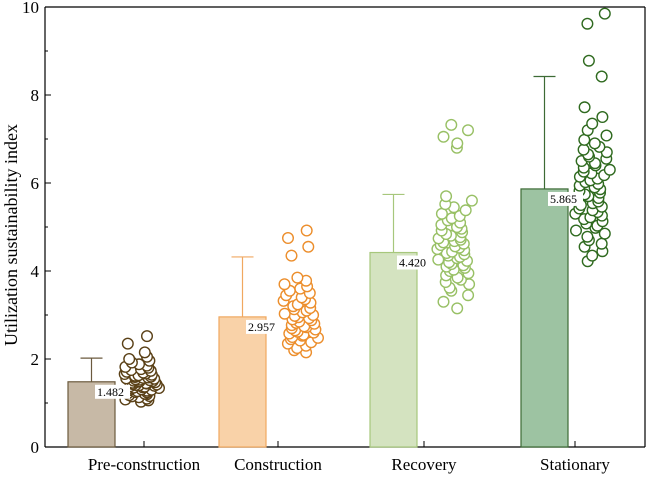 Image resolution: width=650 pixels, height=480 pixels. What do you see at coordinates (30, 8) in the screenshot?
I see `y-tick-label: 10` at bounding box center [30, 8].